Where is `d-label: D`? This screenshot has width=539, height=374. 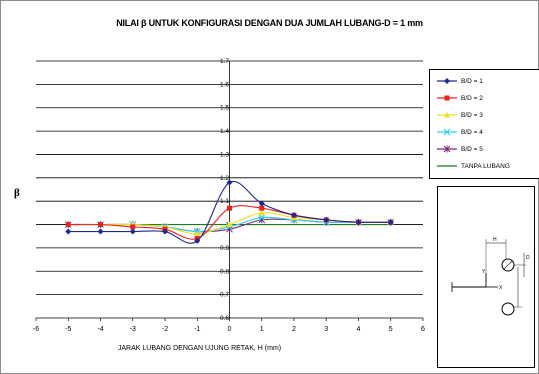
d-label: D is located at coordinates (528, 258).